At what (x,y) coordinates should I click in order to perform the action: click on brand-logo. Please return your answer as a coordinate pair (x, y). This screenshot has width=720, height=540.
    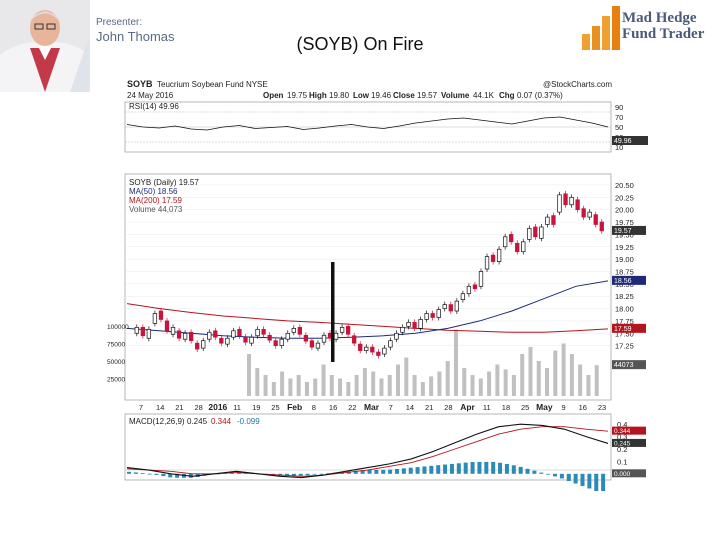
    Looking at the image, I should click on (650, 28).